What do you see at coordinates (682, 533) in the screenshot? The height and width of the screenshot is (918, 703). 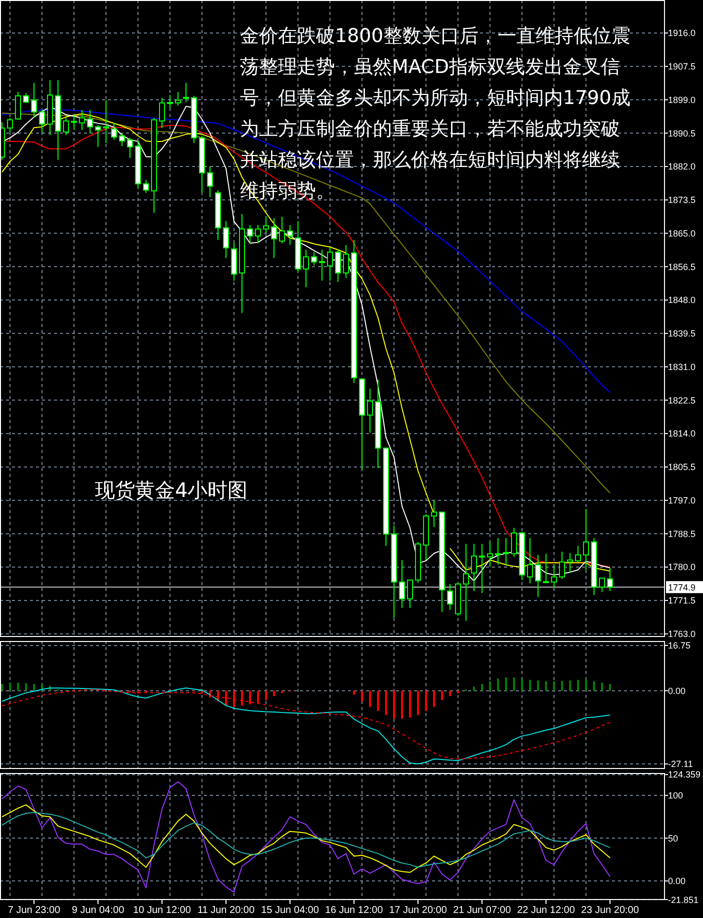 I see `y-tick-label: 1788.5` at bounding box center [682, 533].